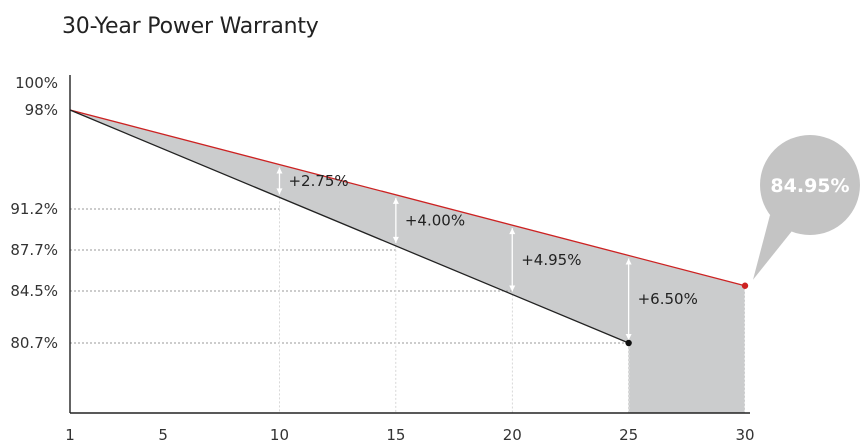 This screenshot has height=443, width=862. What do you see at coordinates (512, 434) in the screenshot?
I see `x-tick-label: 20` at bounding box center [512, 434].